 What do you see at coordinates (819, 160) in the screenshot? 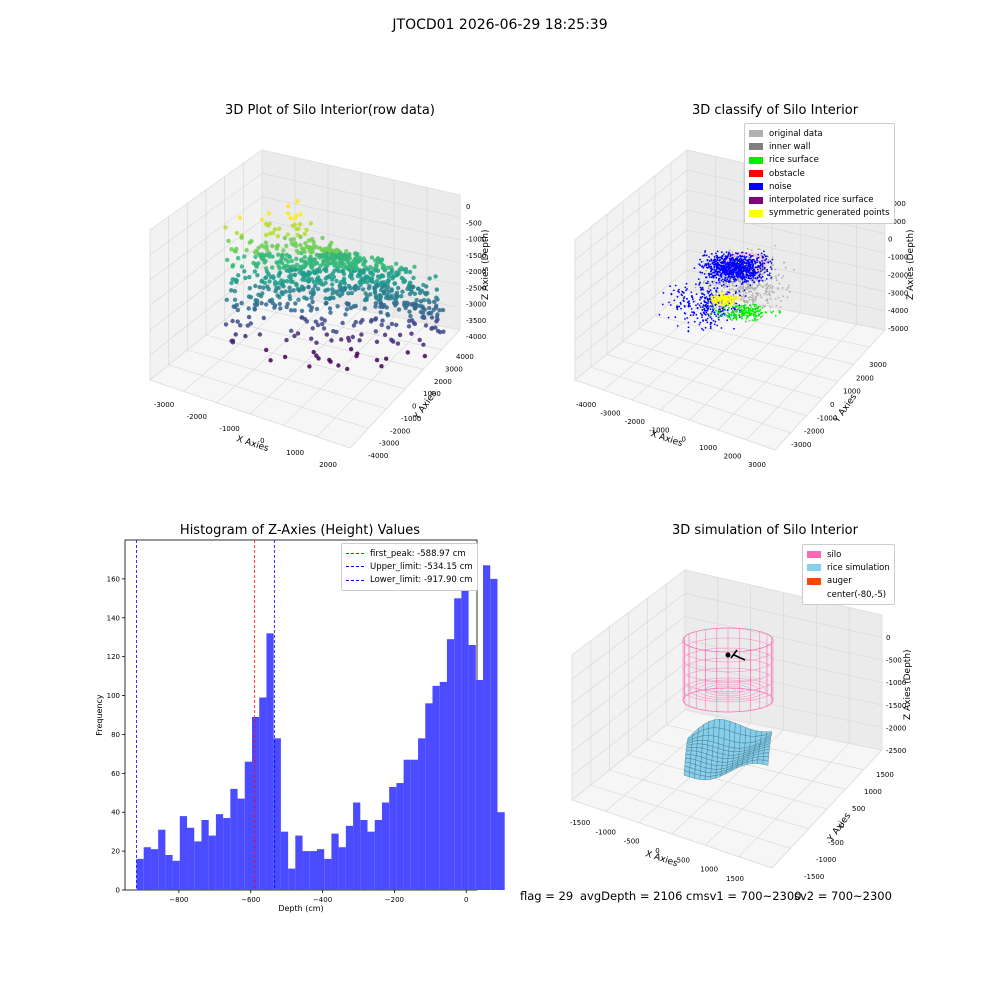
I see `legend-entry: rice surface` at bounding box center [819, 160].